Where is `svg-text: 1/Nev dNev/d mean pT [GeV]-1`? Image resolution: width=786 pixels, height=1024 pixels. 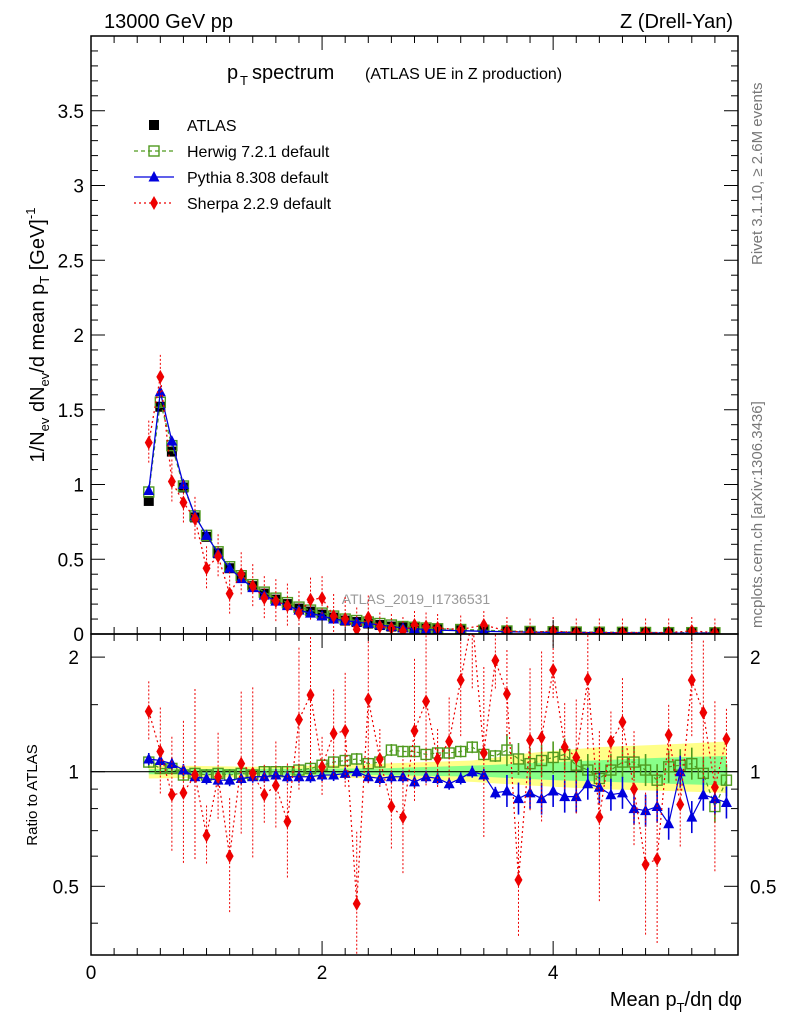 svg-text: 1/Nev dNev/d mean pT [GeV]-1 is located at coordinates (37, 335).